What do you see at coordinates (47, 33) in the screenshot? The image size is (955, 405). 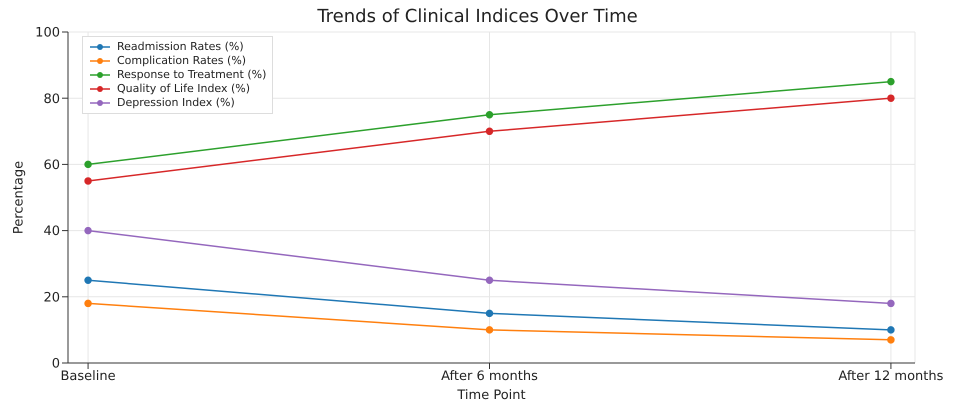 I see `y-tick-label: 100` at bounding box center [47, 33].